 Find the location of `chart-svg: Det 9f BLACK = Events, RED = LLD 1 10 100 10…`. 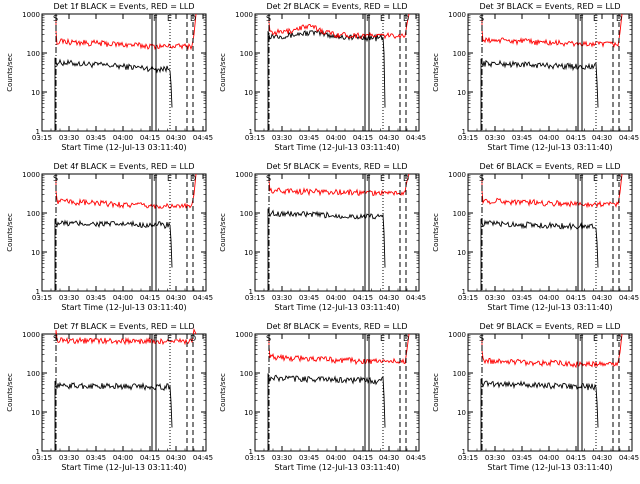

chart-svg: Det 9f BLACK = Events, RED = LLD 1 10 100 10… is located at coordinates (535, 397).